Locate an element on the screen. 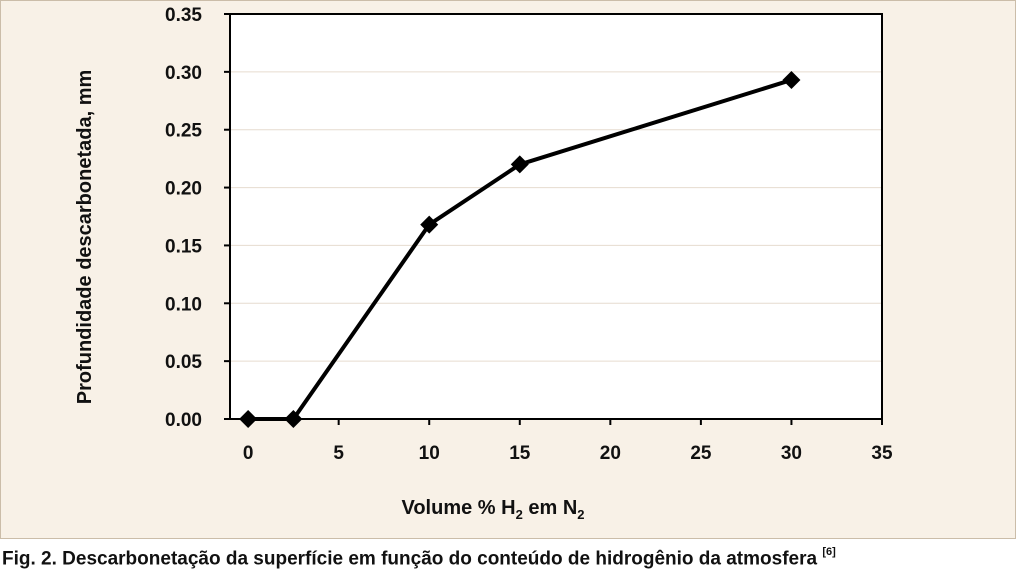  y-tick-label: 0.00 is located at coordinates (183, 420).